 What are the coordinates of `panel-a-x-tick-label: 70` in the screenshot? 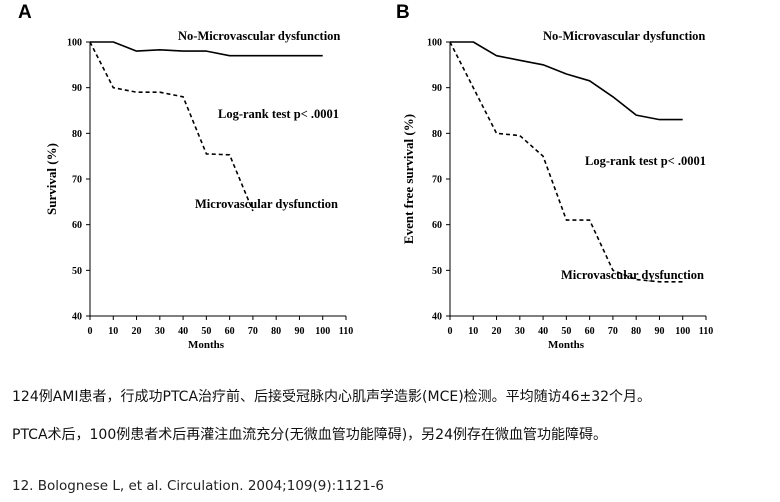 It's located at (253, 331).